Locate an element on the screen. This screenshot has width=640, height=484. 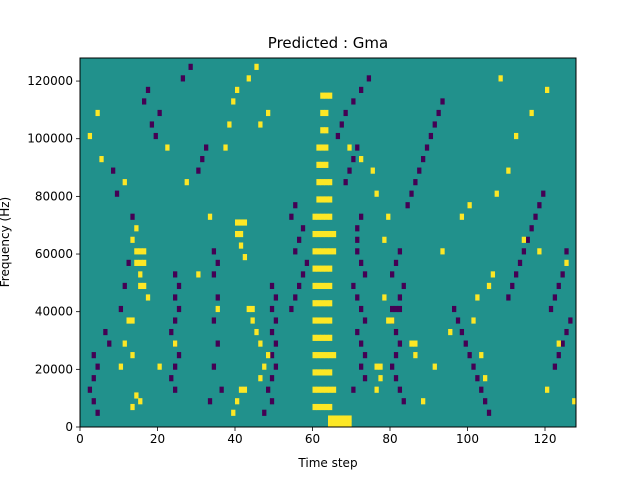
x-tick-label: 0 is located at coordinates (80, 439).